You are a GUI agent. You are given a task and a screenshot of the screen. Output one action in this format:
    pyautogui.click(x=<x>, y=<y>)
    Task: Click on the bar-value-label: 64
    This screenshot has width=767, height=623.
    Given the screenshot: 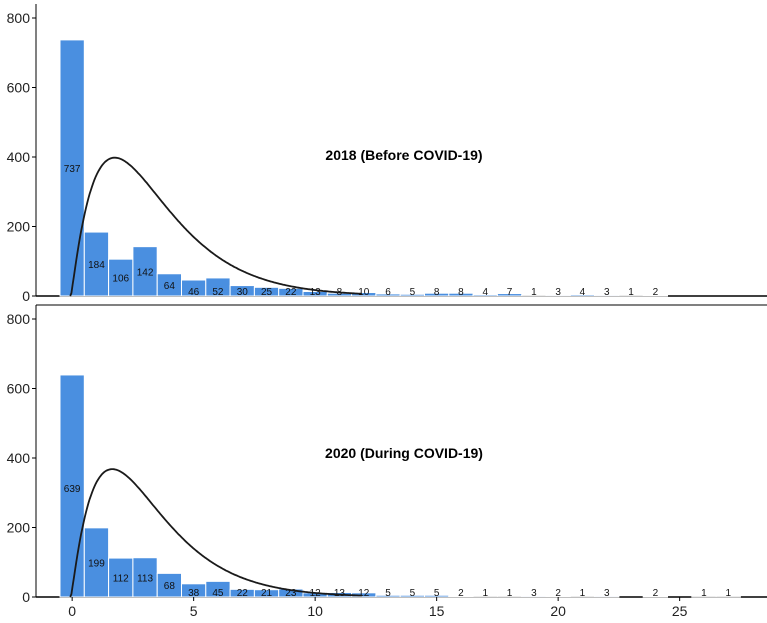 What is the action you would take?
    pyautogui.click(x=170, y=286)
    